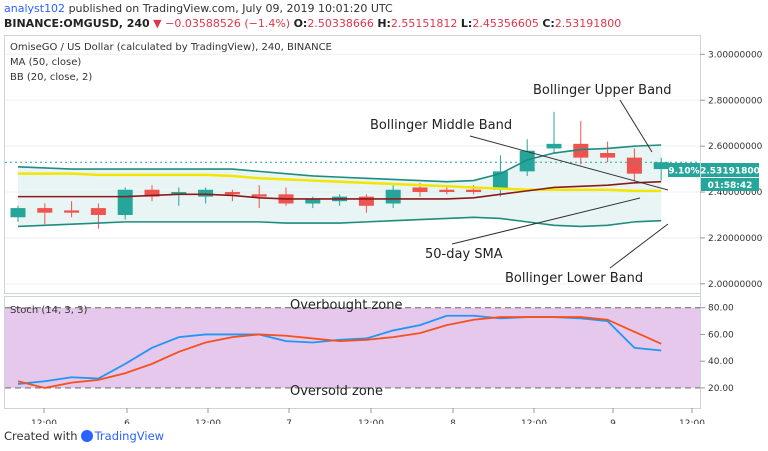  I want to click on brand-link: TradingView, so click(122, 436).